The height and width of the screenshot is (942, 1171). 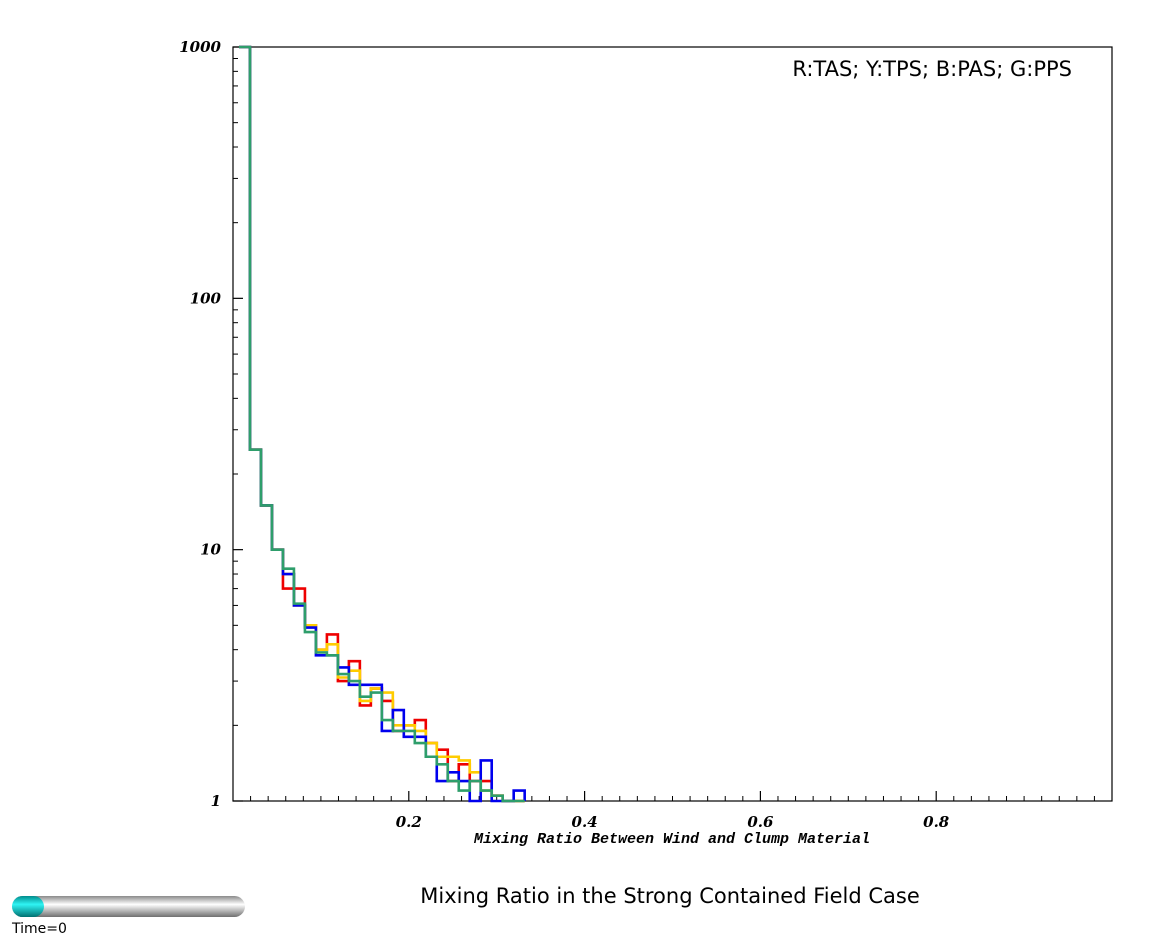 What do you see at coordinates (672, 811) in the screenshot?
I see `x-axis-ticks: 0.2 0.4 0.6 0.8` at bounding box center [672, 811].